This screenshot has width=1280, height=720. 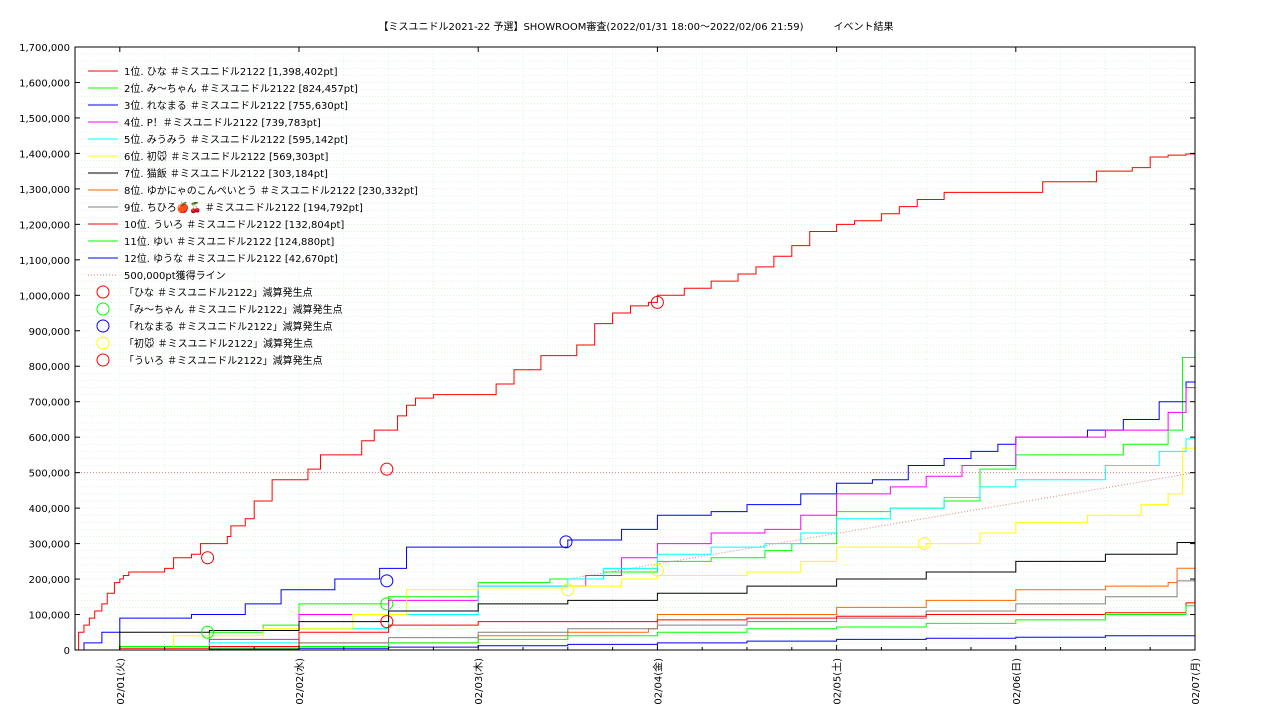 I want to click on legend-label-5: 5位. みうみう ＃ミスユニドル2122 [595,142pt], so click(x=236, y=139).